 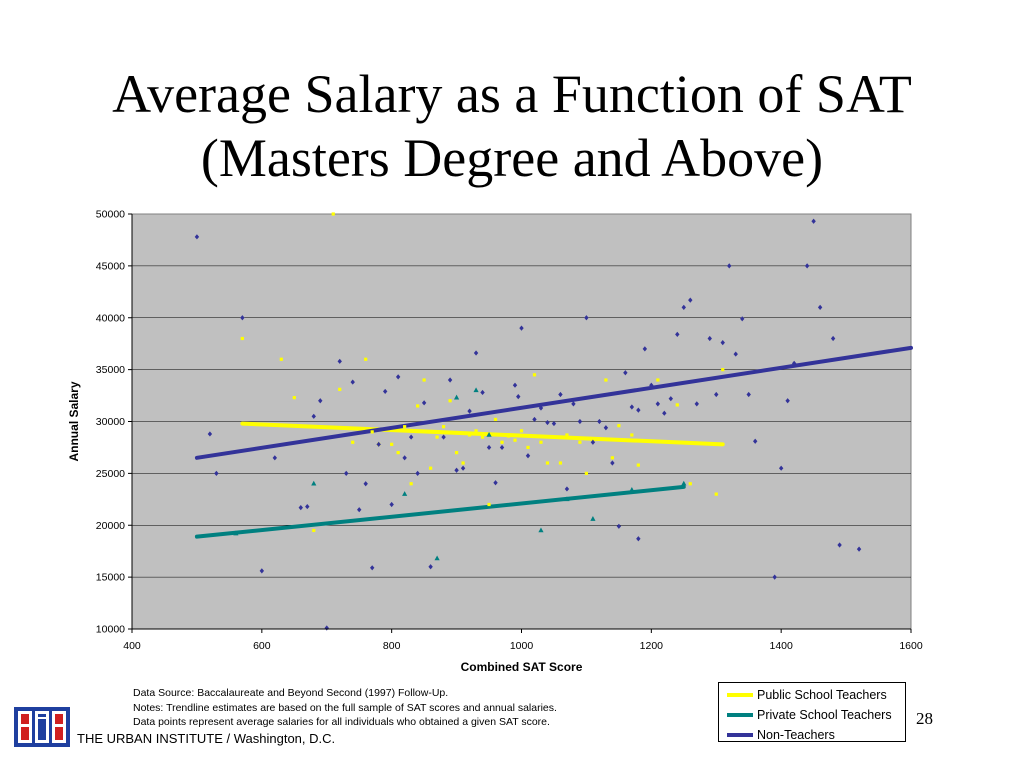 I want to click on y-tick-label: 10000, so click(x=110, y=630).